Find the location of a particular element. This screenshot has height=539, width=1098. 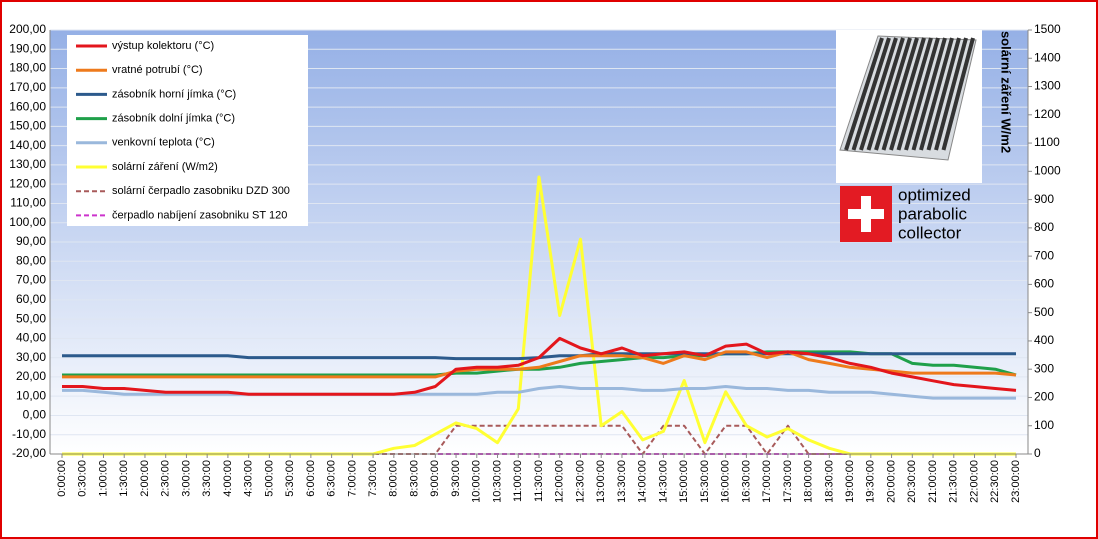

y2-tick-label: 1100 is located at coordinates (1047, 142).